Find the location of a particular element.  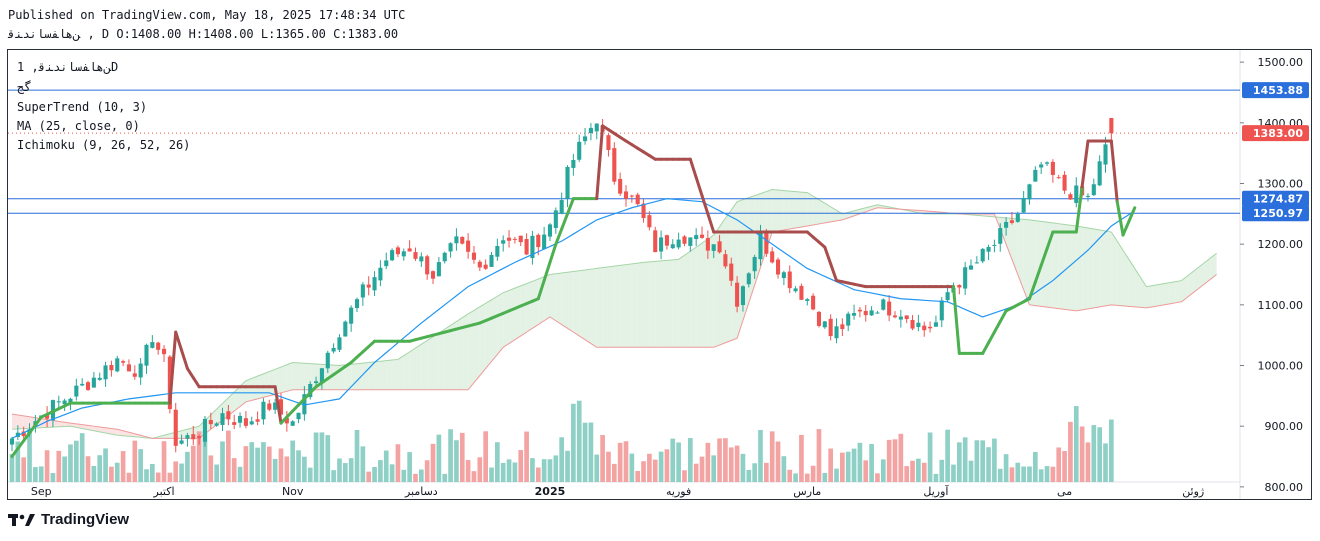

legend-supertrend: SuperTrend (10, 3) is located at coordinates (82, 107).